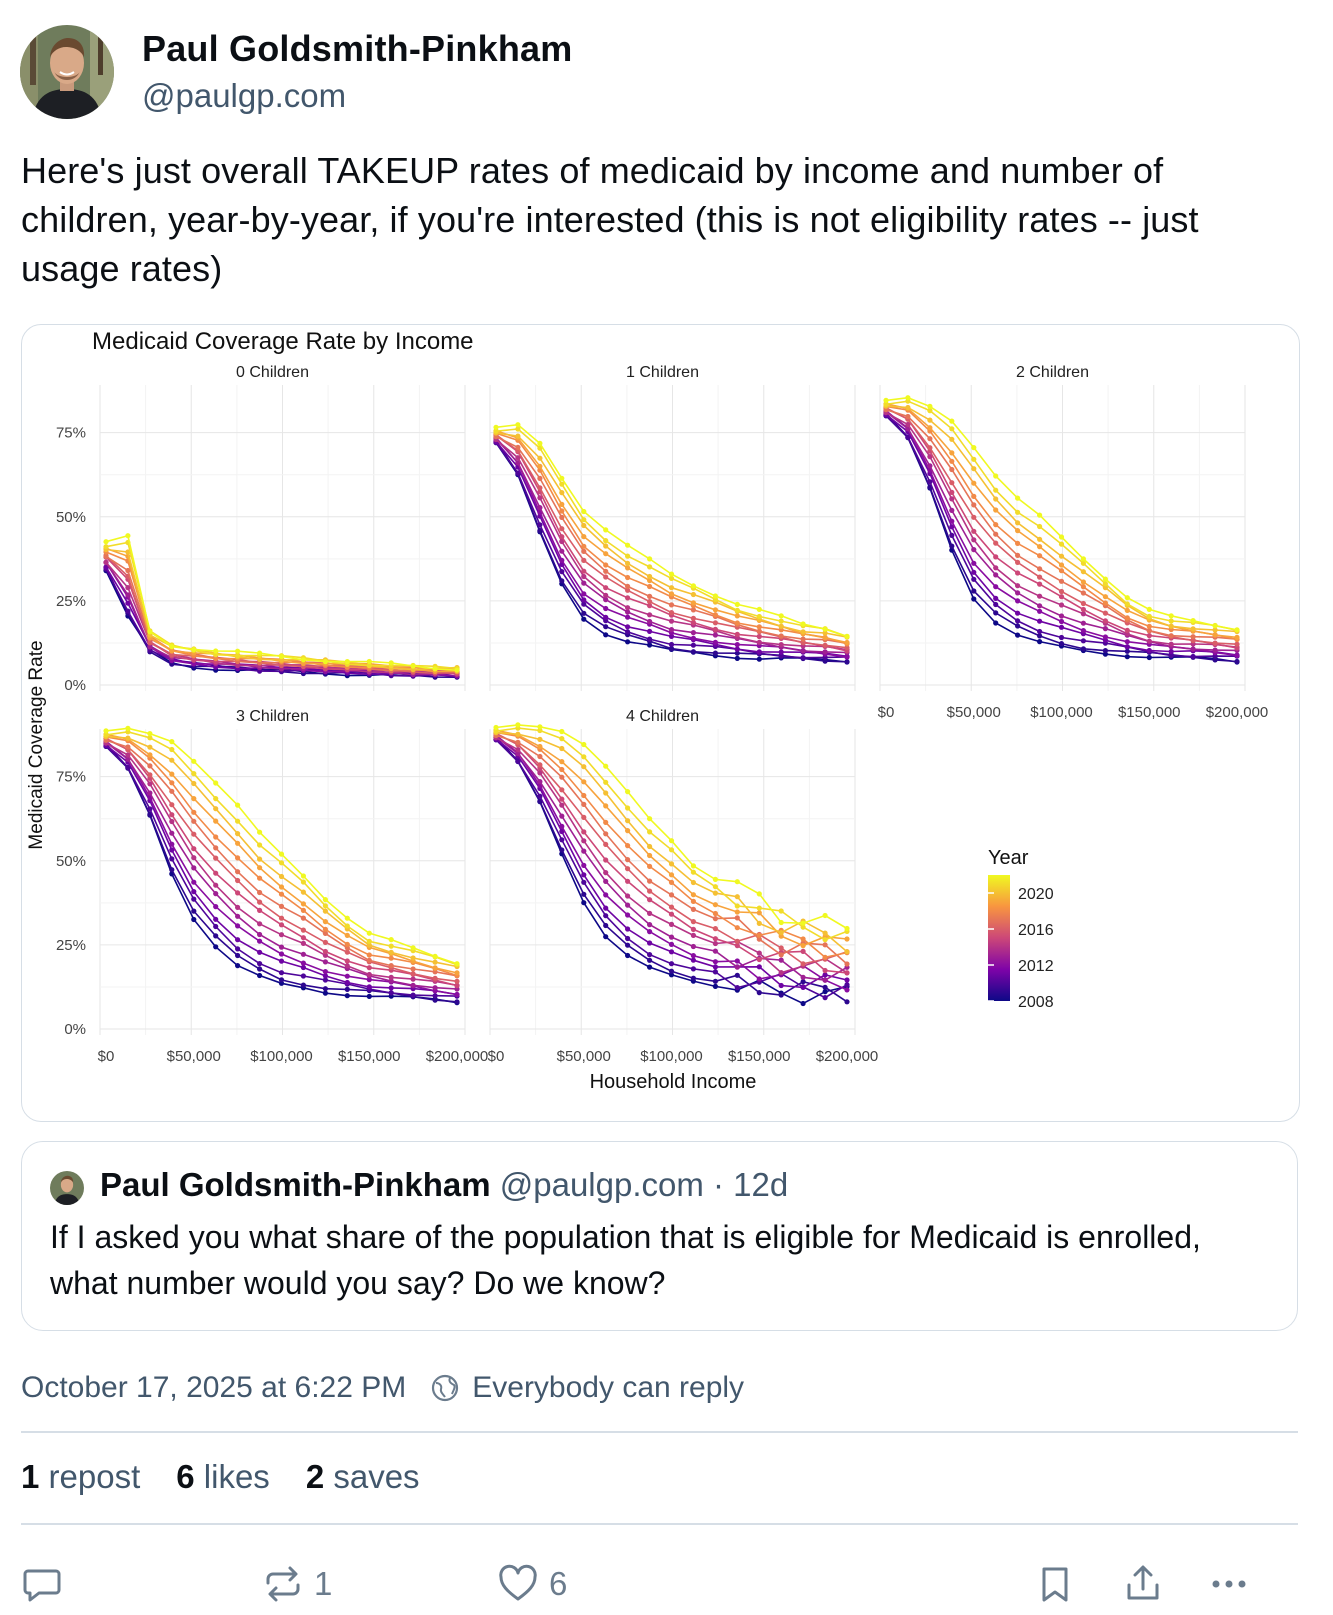  I want to click on series-year-2017, so click(281, 858).